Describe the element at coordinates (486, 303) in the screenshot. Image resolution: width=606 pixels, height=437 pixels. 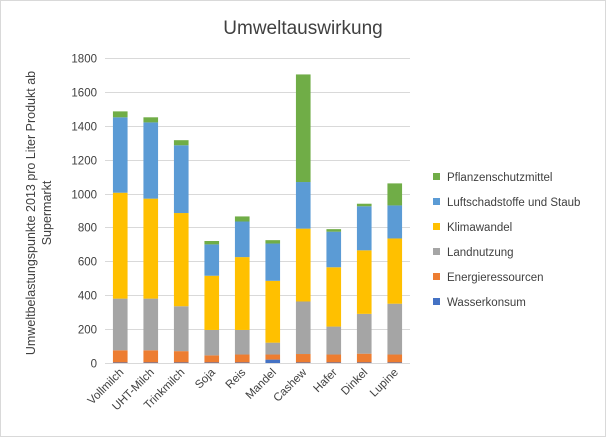
I see `legend-item-label: Wasserkonsum` at that location.